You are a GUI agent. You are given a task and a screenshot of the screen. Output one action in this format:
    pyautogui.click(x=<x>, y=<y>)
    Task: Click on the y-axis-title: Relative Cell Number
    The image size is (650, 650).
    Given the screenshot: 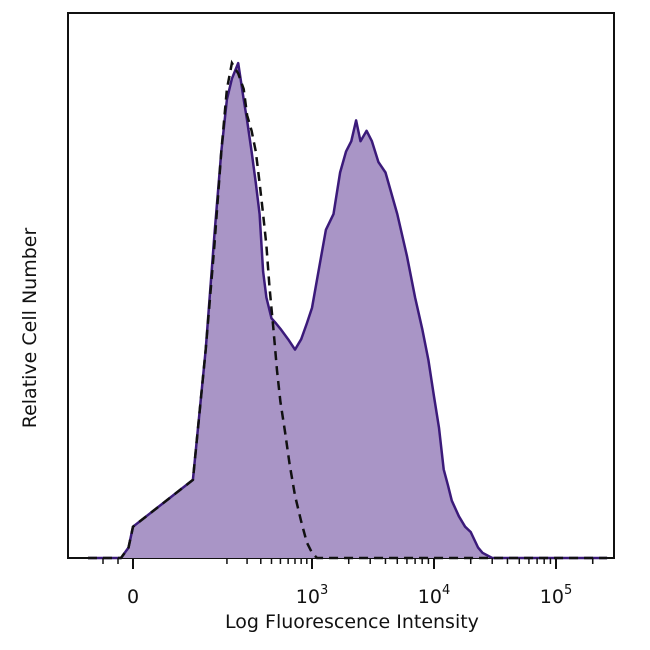 What is the action you would take?
    pyautogui.click(x=30, y=328)
    